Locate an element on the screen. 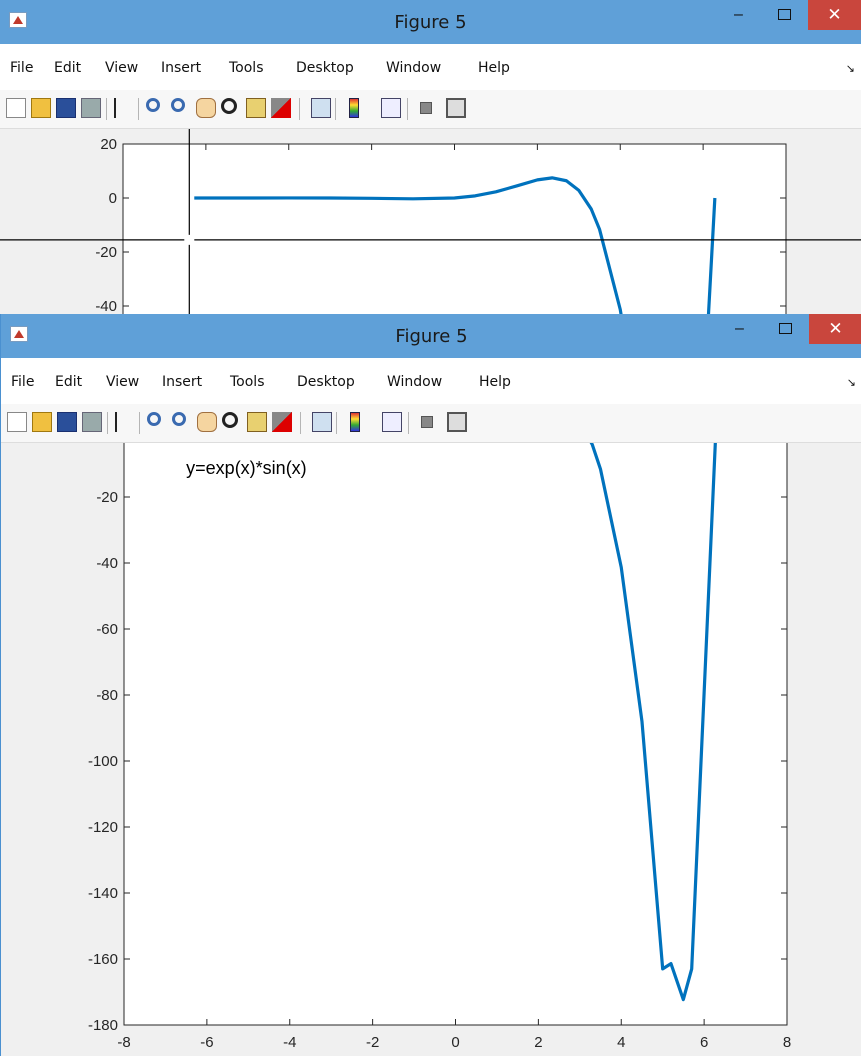  window-title: Figure 5 is located at coordinates (431, 336).